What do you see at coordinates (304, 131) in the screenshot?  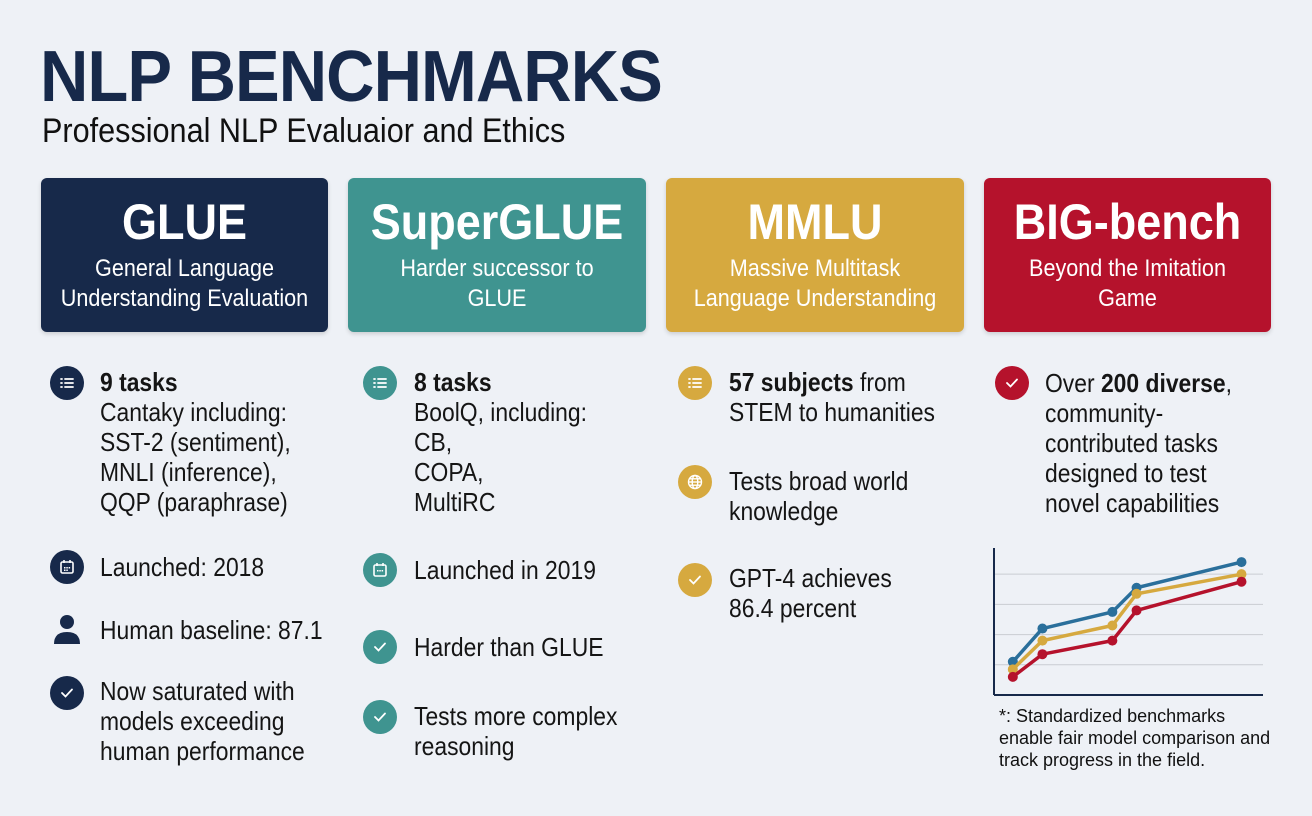 I see `page-subtitle: Professional NLP Evaluaior and Ethics` at bounding box center [304, 131].